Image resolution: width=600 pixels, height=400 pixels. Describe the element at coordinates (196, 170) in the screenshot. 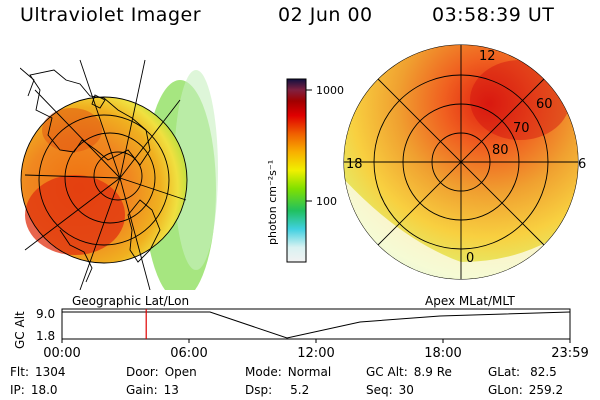

I see `aurora-limb-scatter` at that location.